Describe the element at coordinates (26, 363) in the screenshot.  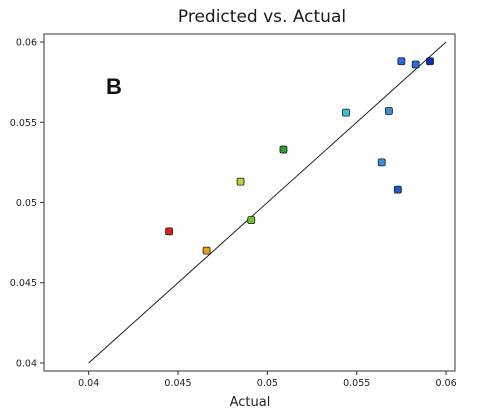
I see `y-tick-label: 0.04` at that location.